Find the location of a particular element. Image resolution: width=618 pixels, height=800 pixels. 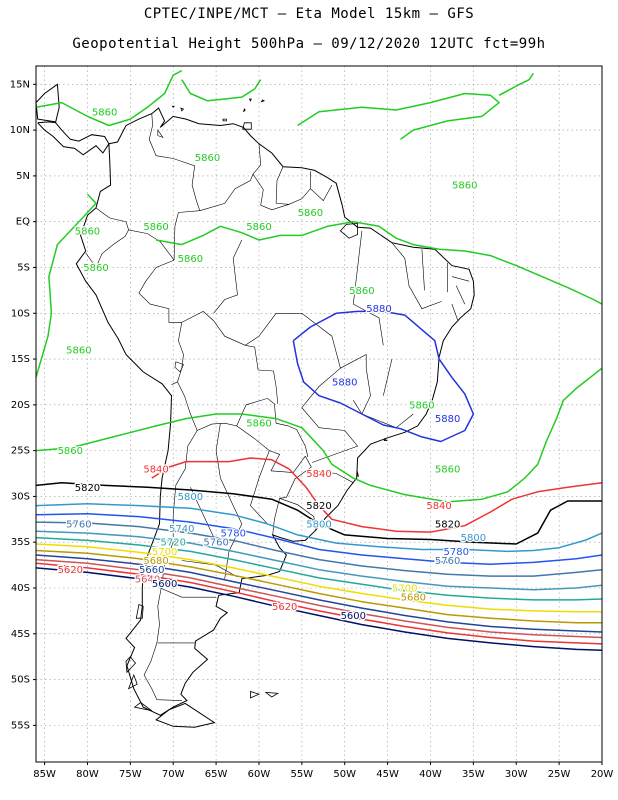

lon-tick-label: 60W is located at coordinates (259, 774).